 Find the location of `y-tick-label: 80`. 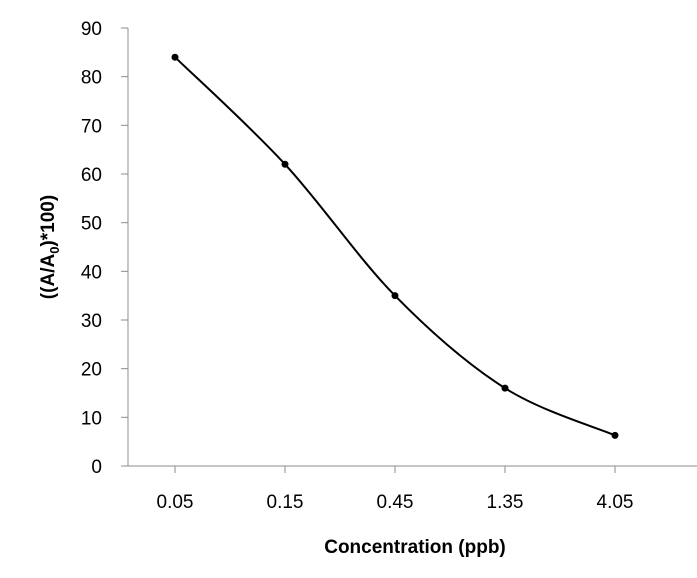

y-tick-label: 80 is located at coordinates (91, 78).